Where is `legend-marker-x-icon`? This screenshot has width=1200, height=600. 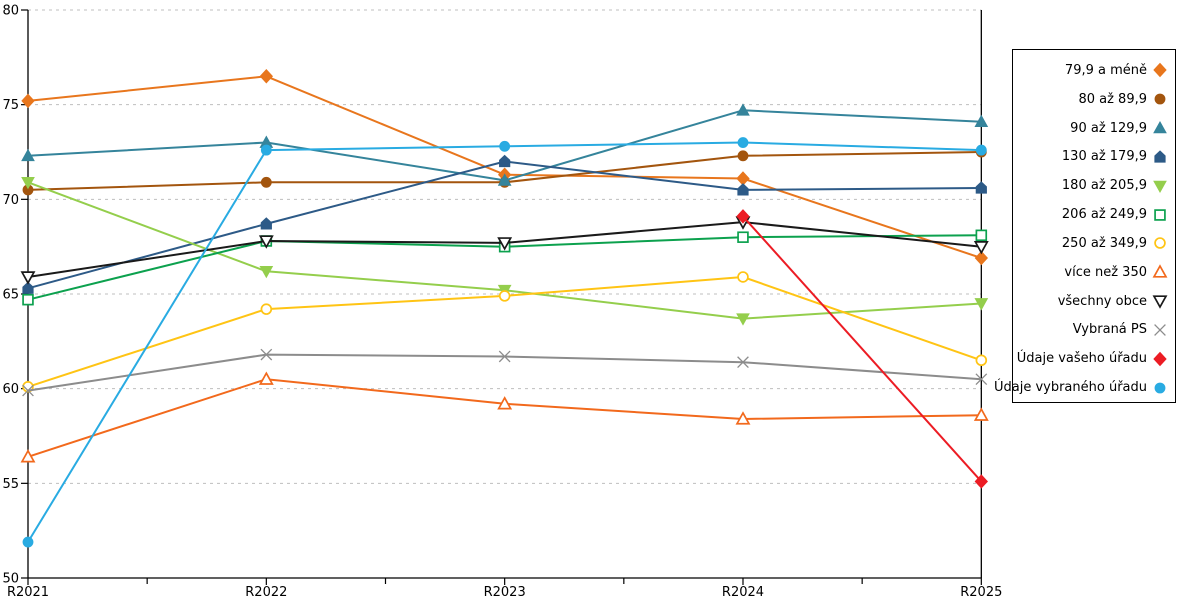 legend-marker-x-icon is located at coordinates (1160, 329).